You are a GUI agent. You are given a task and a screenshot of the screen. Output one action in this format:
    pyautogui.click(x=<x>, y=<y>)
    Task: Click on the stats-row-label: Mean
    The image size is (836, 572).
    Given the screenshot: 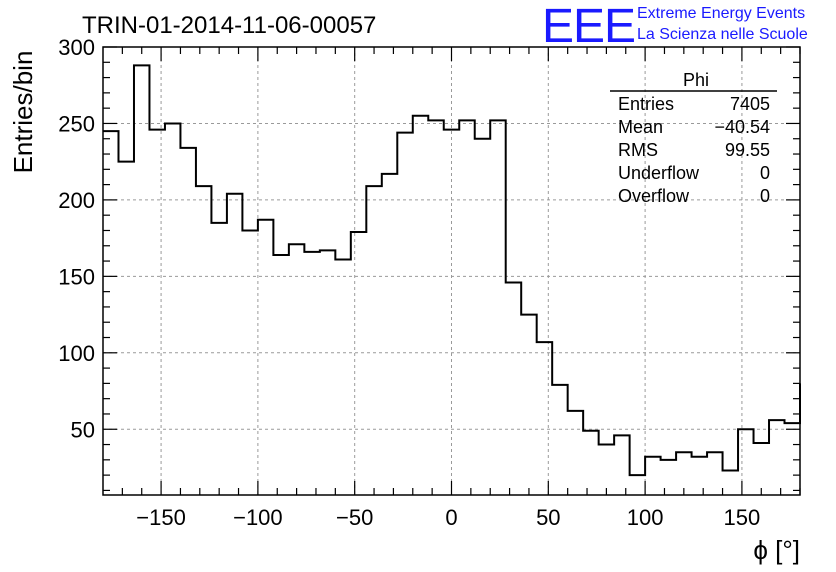 What is the action you would take?
    pyautogui.click(x=640, y=127)
    